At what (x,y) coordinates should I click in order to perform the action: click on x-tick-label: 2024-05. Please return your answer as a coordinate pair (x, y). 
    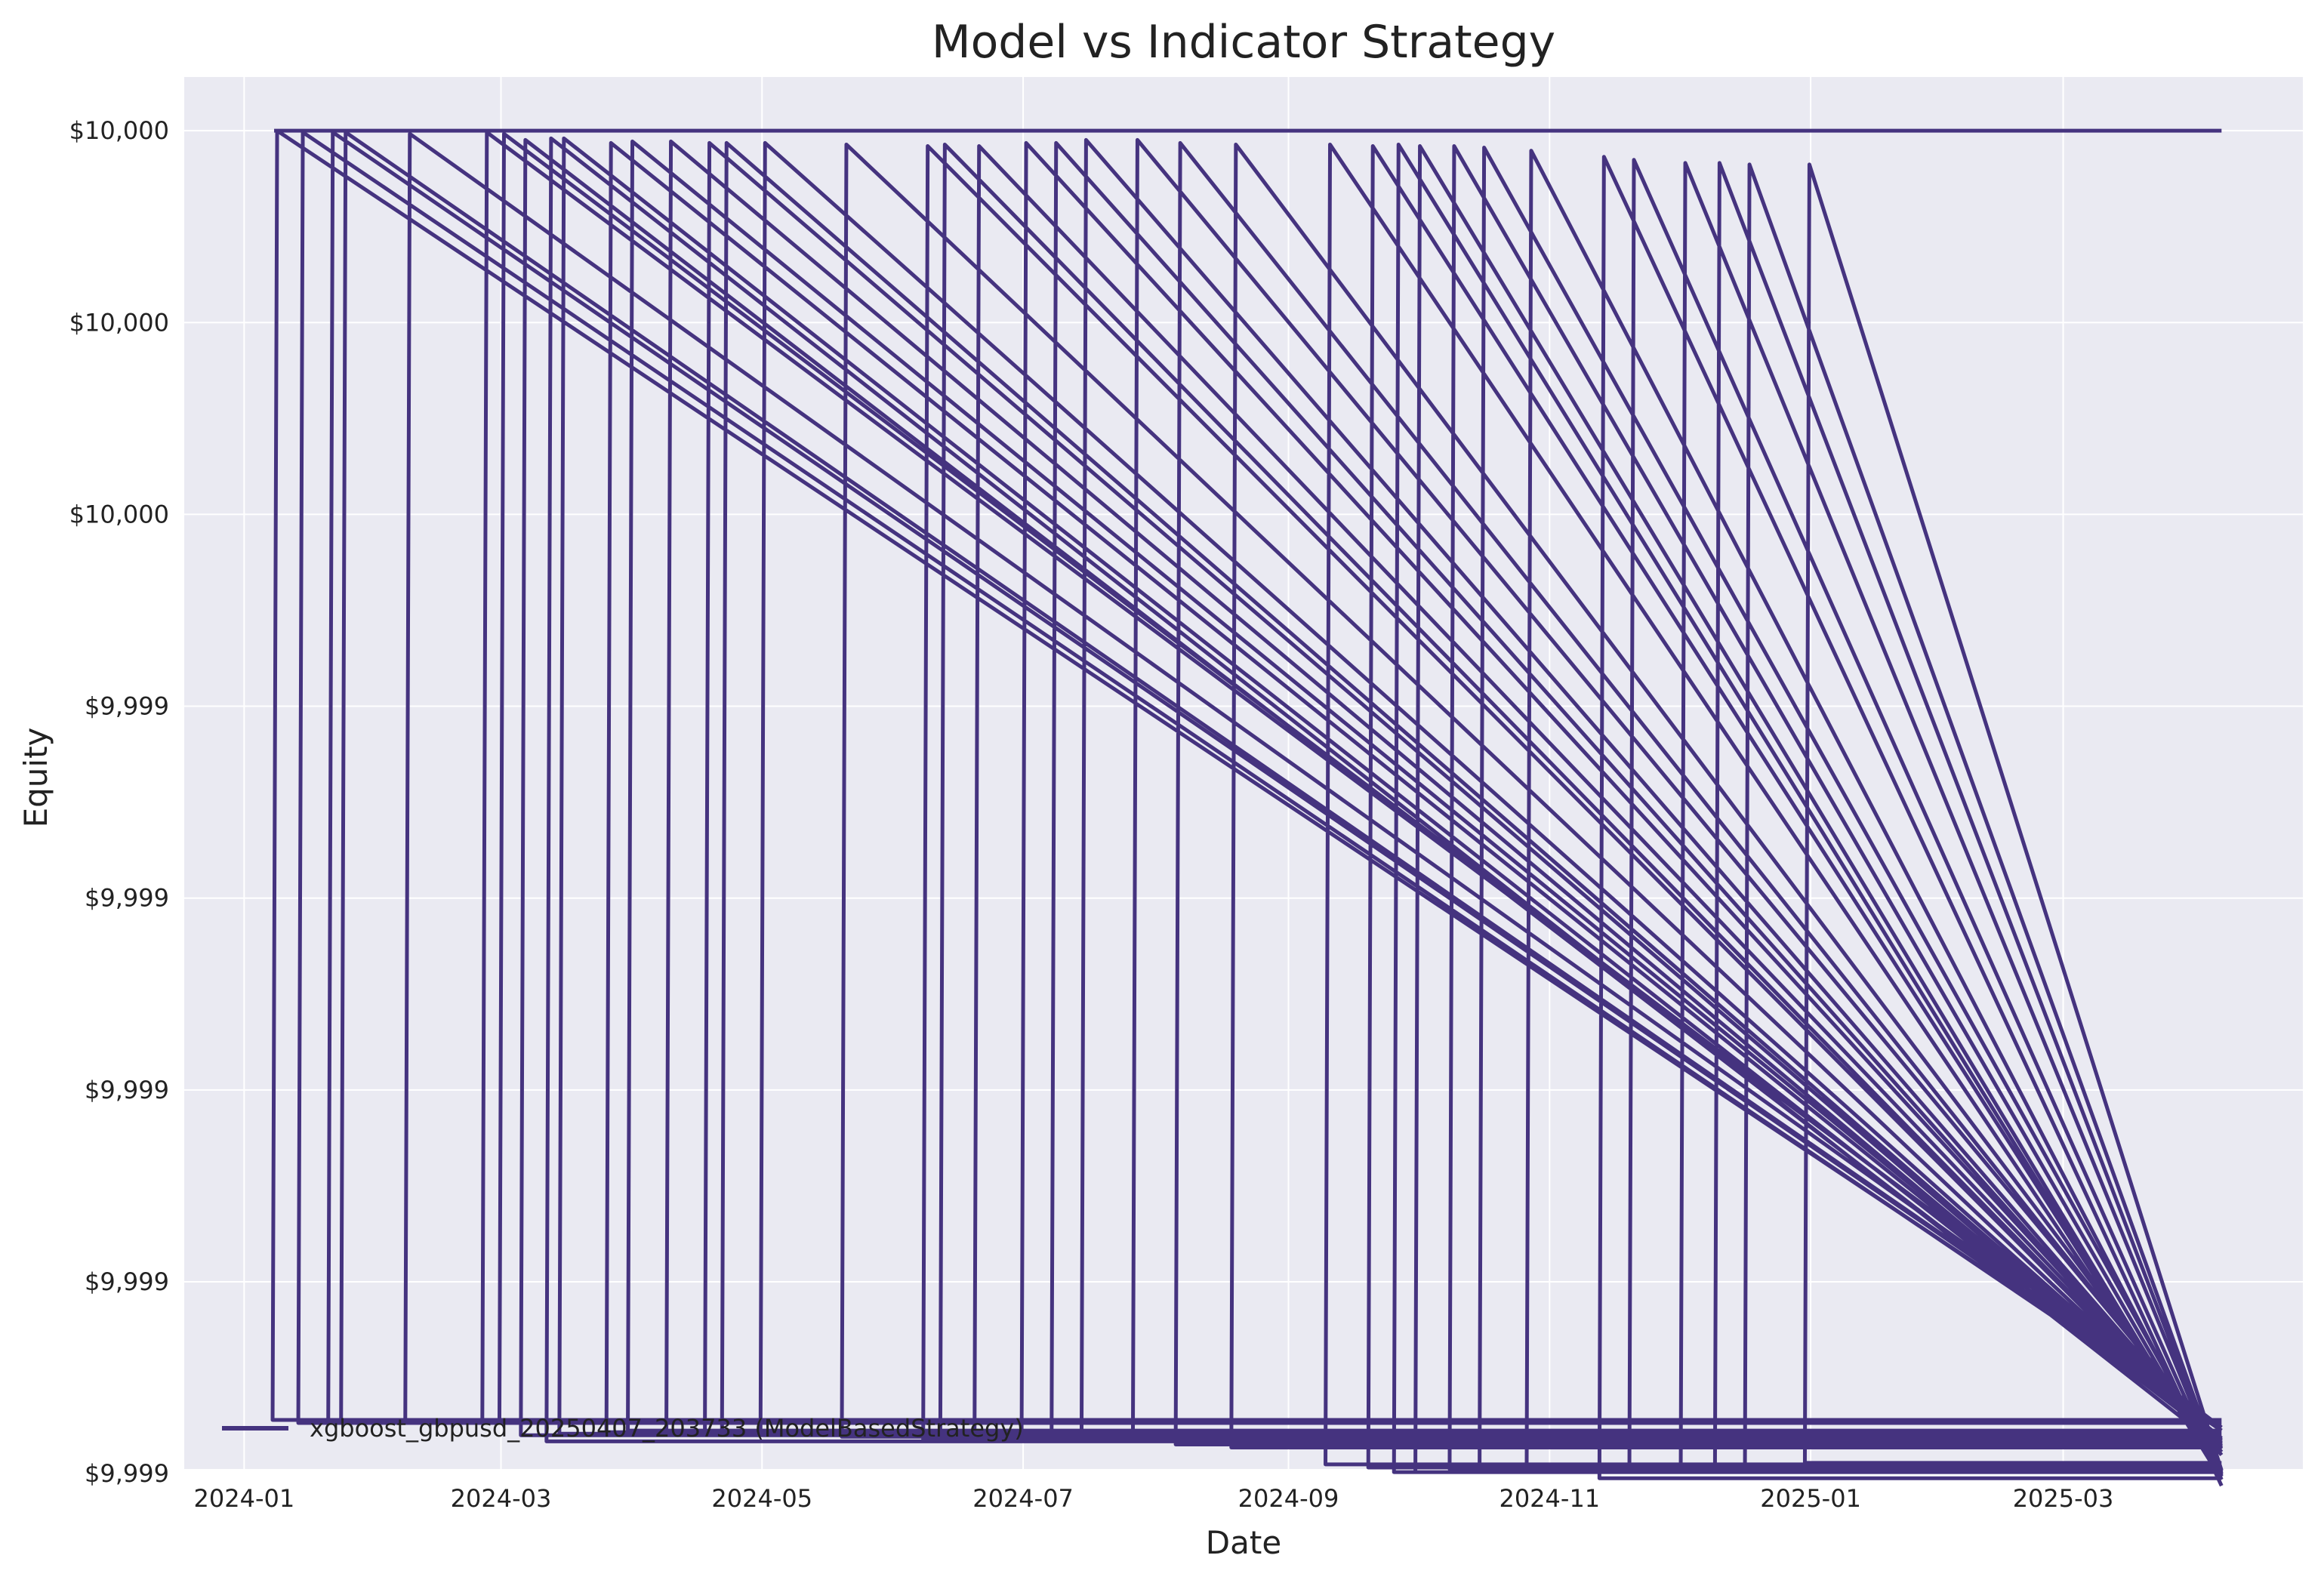
    Looking at the image, I should click on (761, 1498).